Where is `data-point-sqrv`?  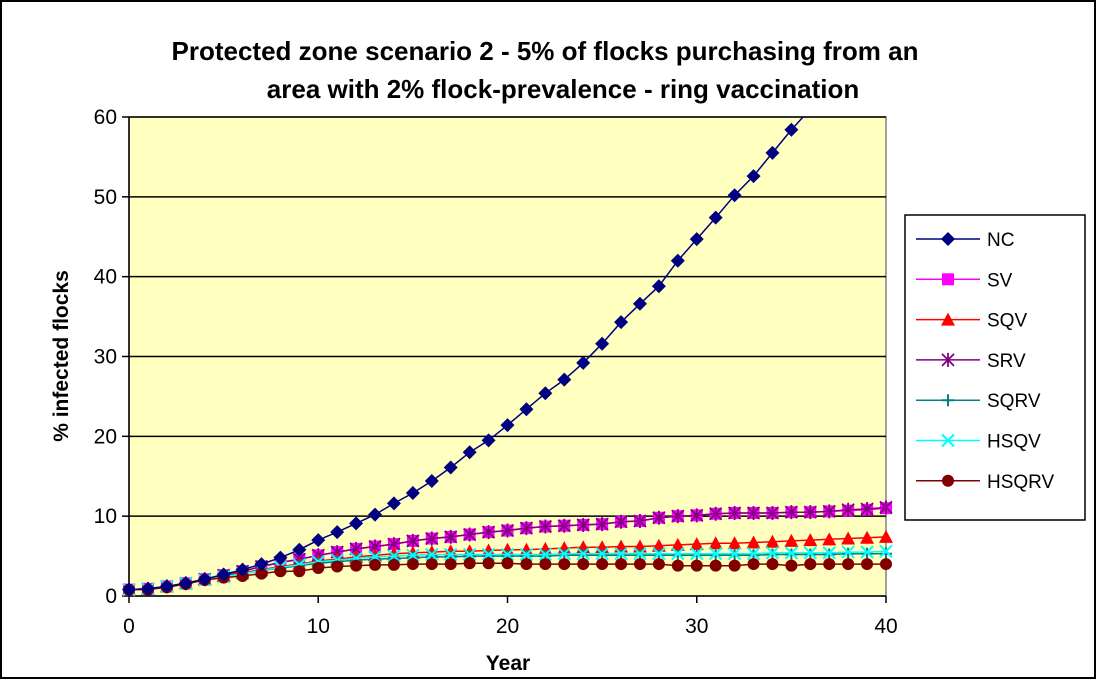
data-point-sqrv is located at coordinates (791, 554).